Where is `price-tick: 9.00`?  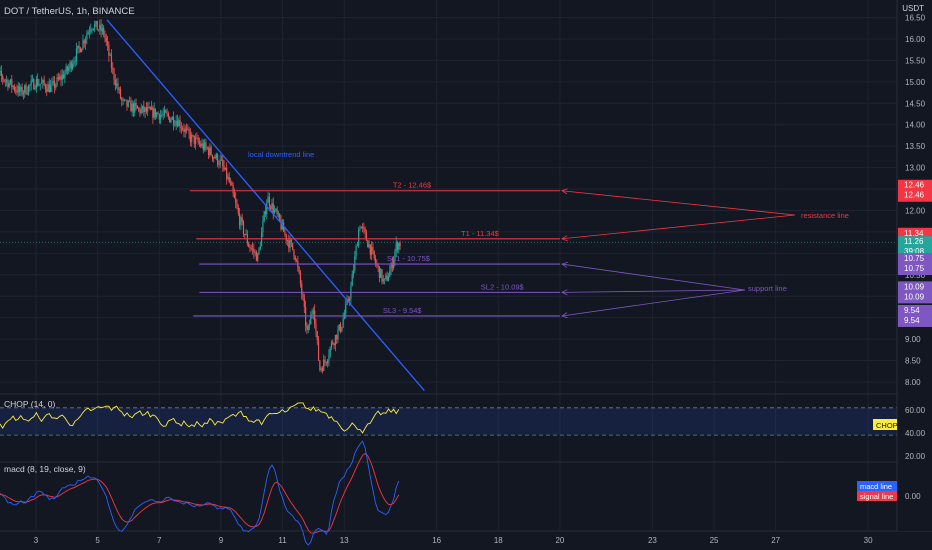 price-tick: 9.00 is located at coordinates (913, 339).